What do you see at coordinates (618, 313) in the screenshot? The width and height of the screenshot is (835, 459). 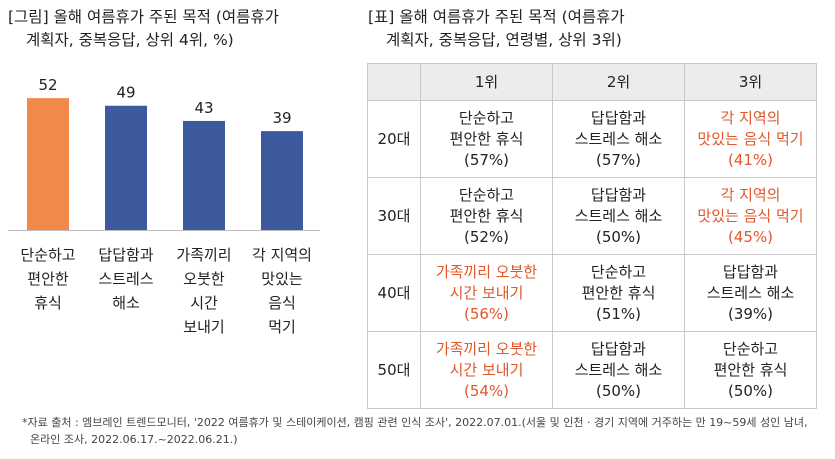 I see `cell-line: (51%)` at bounding box center [618, 313].